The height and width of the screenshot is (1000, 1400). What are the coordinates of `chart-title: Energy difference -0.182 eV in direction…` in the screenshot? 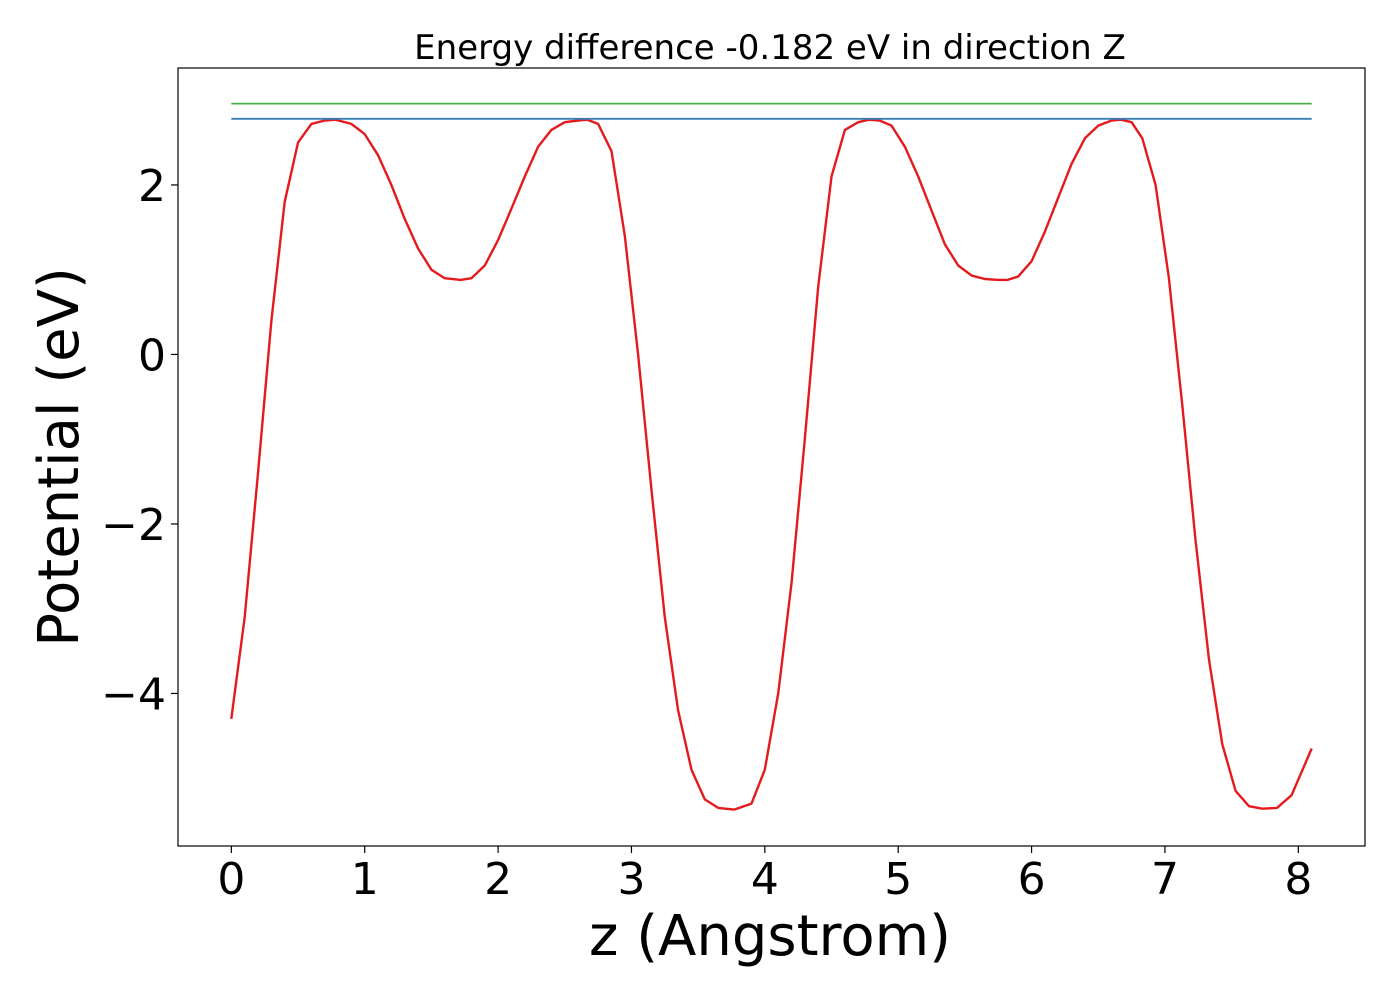 It's located at (770, 48).